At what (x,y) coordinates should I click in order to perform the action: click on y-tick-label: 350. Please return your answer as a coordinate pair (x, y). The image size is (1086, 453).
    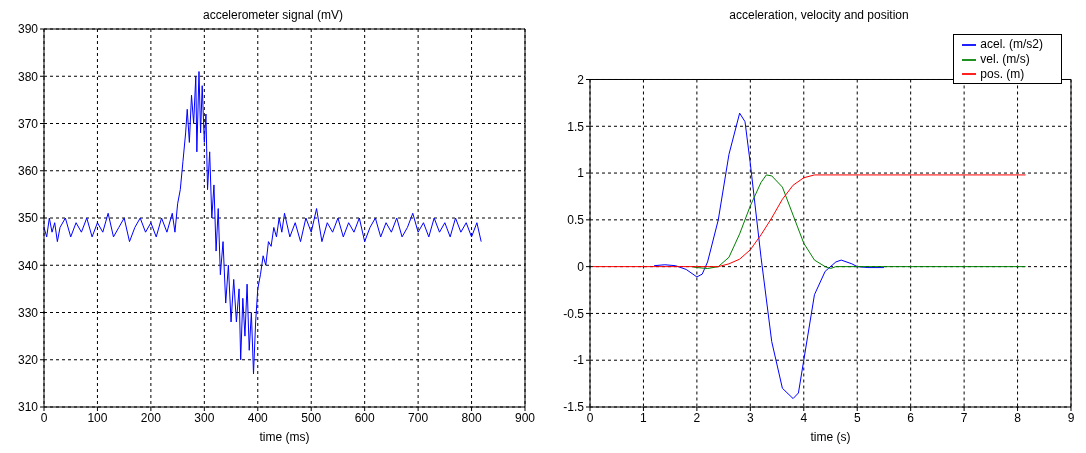
    Looking at the image, I should click on (28, 218).